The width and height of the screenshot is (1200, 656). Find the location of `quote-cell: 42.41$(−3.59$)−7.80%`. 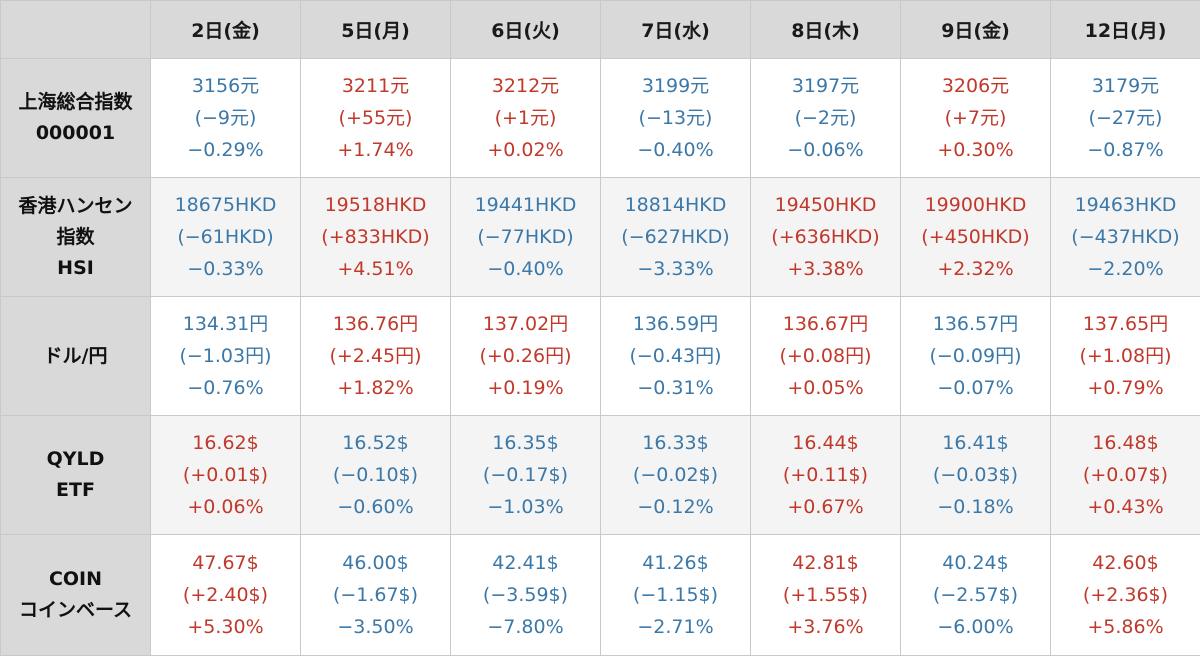

quote-cell: 42.41$(−3.59$)−7.80% is located at coordinates (526, 595).